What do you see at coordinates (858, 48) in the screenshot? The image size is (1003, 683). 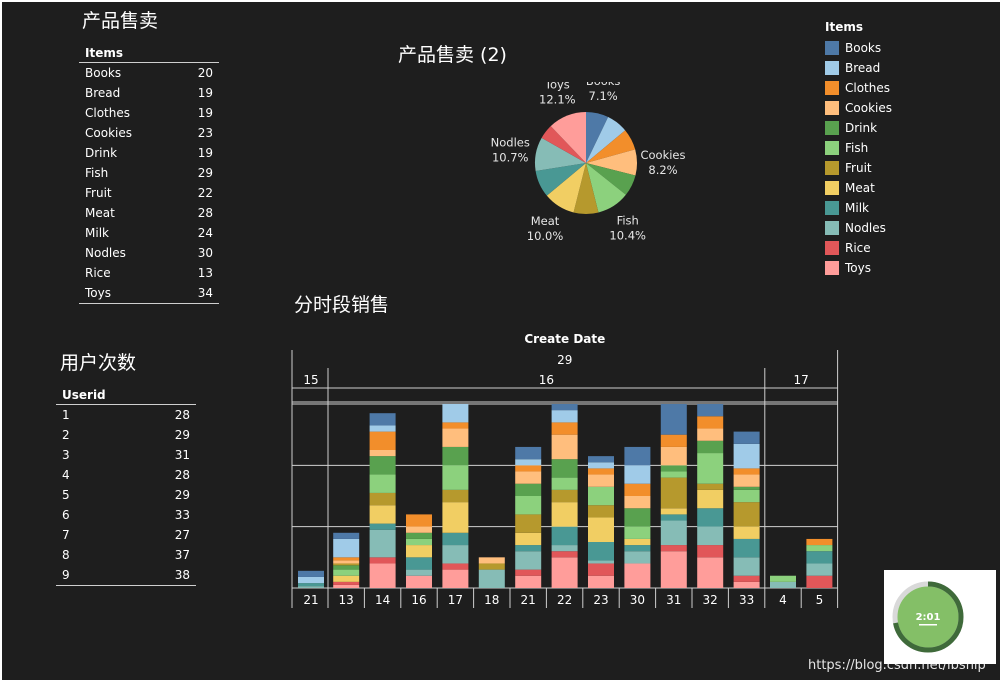 I see `legend-item: Books` at bounding box center [858, 48].